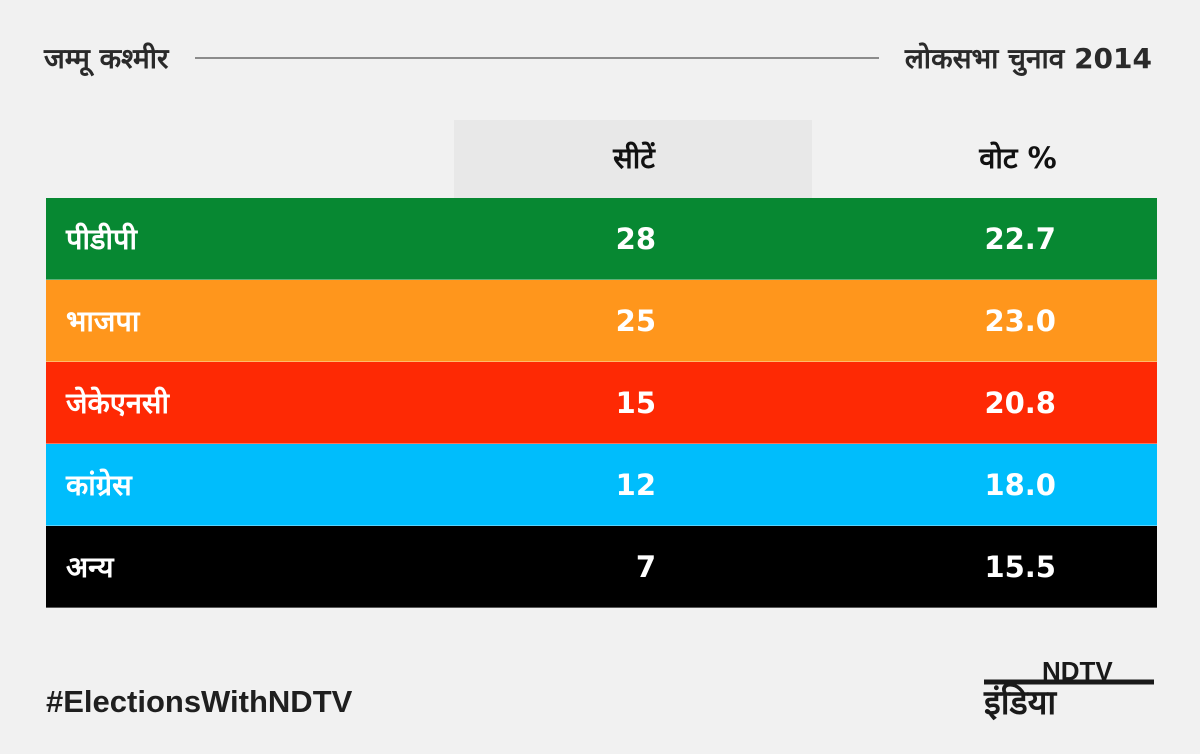 This screenshot has height=754, width=1200. Describe the element at coordinates (1020, 321) in the screenshot. I see `vote-share-value: 23.0` at that location.